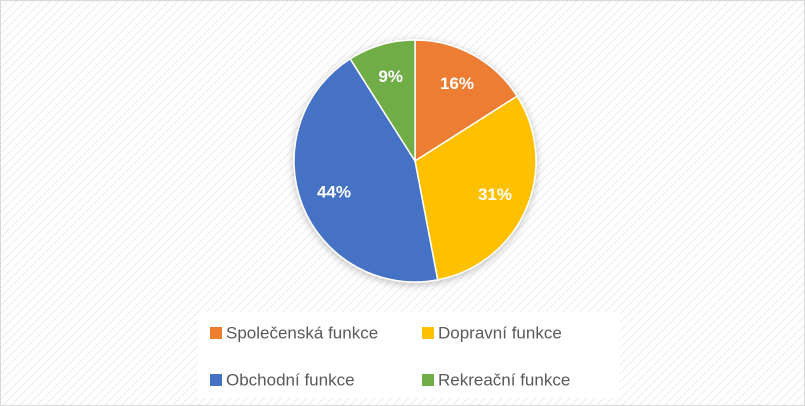 Image resolution: width=805 pixels, height=406 pixels. Describe the element at coordinates (390, 76) in the screenshot. I see `data-label: 9%` at that location.